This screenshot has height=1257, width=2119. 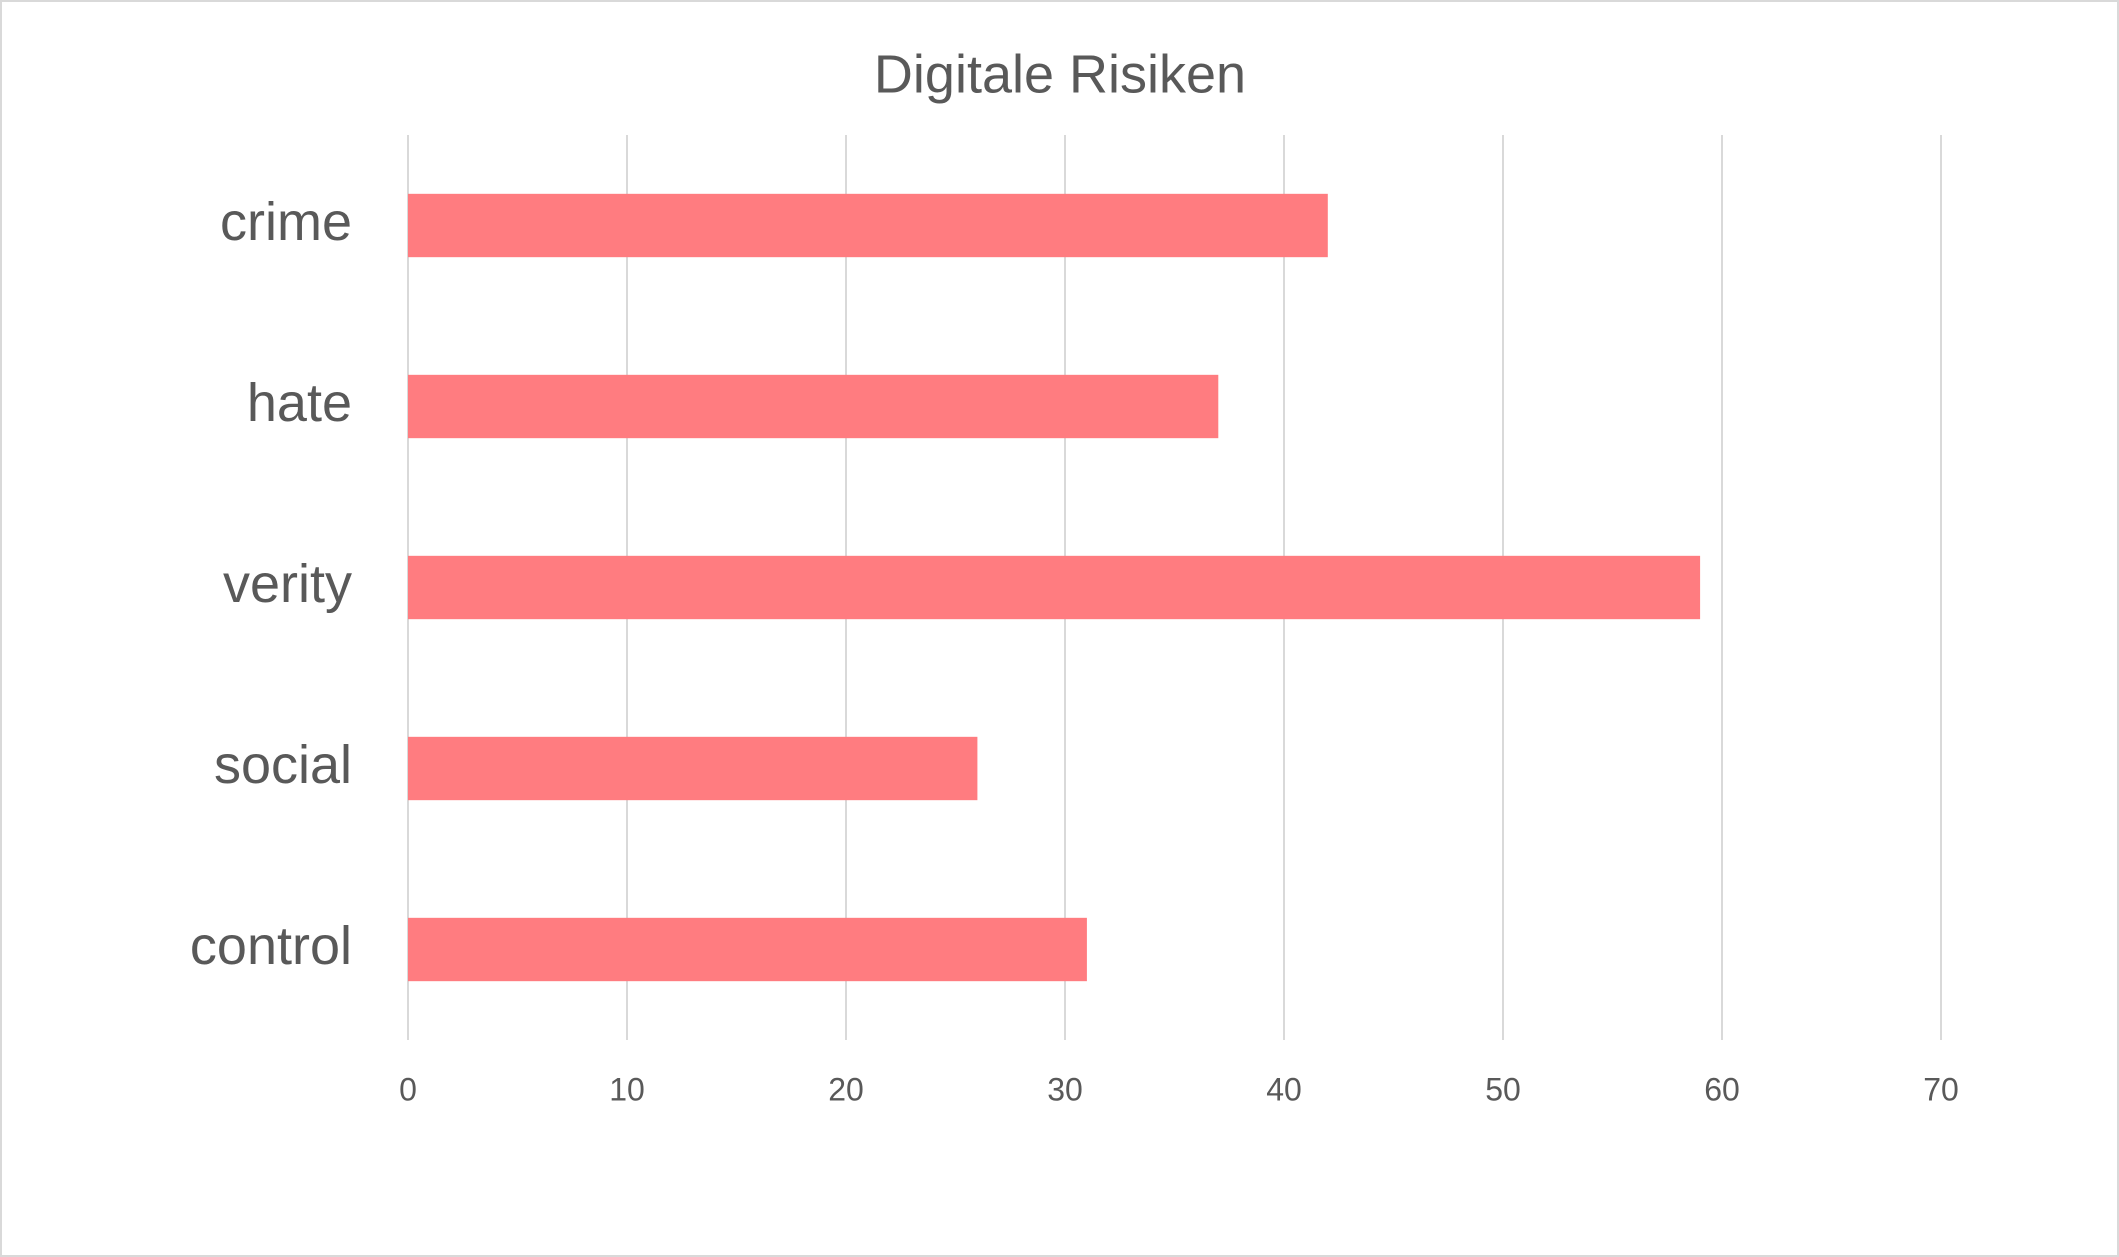 What do you see at coordinates (627, 1089) in the screenshot?
I see `x-tick-label: 10` at bounding box center [627, 1089].